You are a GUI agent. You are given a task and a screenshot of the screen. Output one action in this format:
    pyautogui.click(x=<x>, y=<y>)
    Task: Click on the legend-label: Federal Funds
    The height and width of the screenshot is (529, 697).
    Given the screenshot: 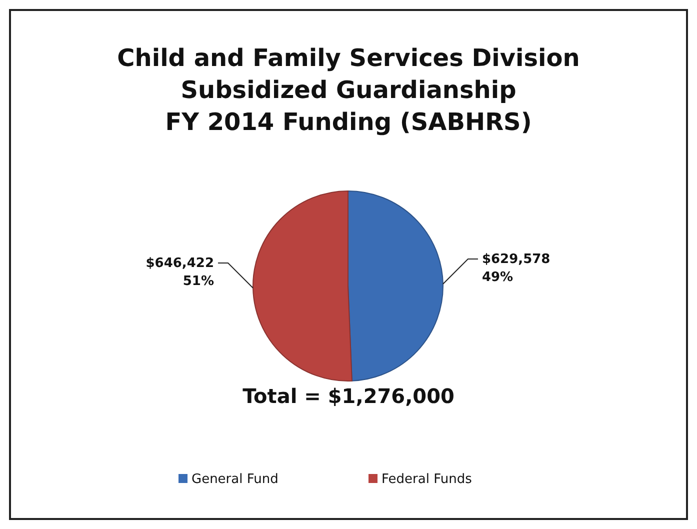 What is the action you would take?
    pyautogui.click(x=427, y=479)
    